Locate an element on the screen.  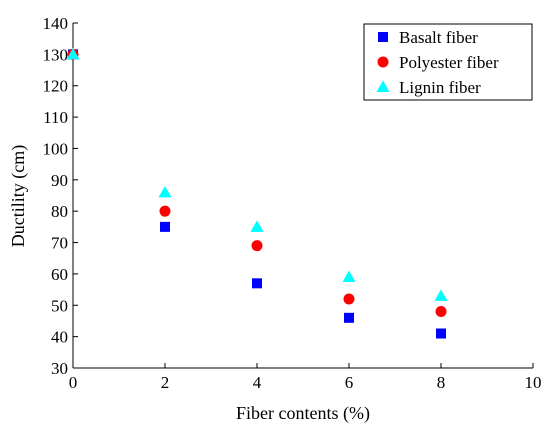
y-tick-label: 40 is located at coordinates (59, 337).